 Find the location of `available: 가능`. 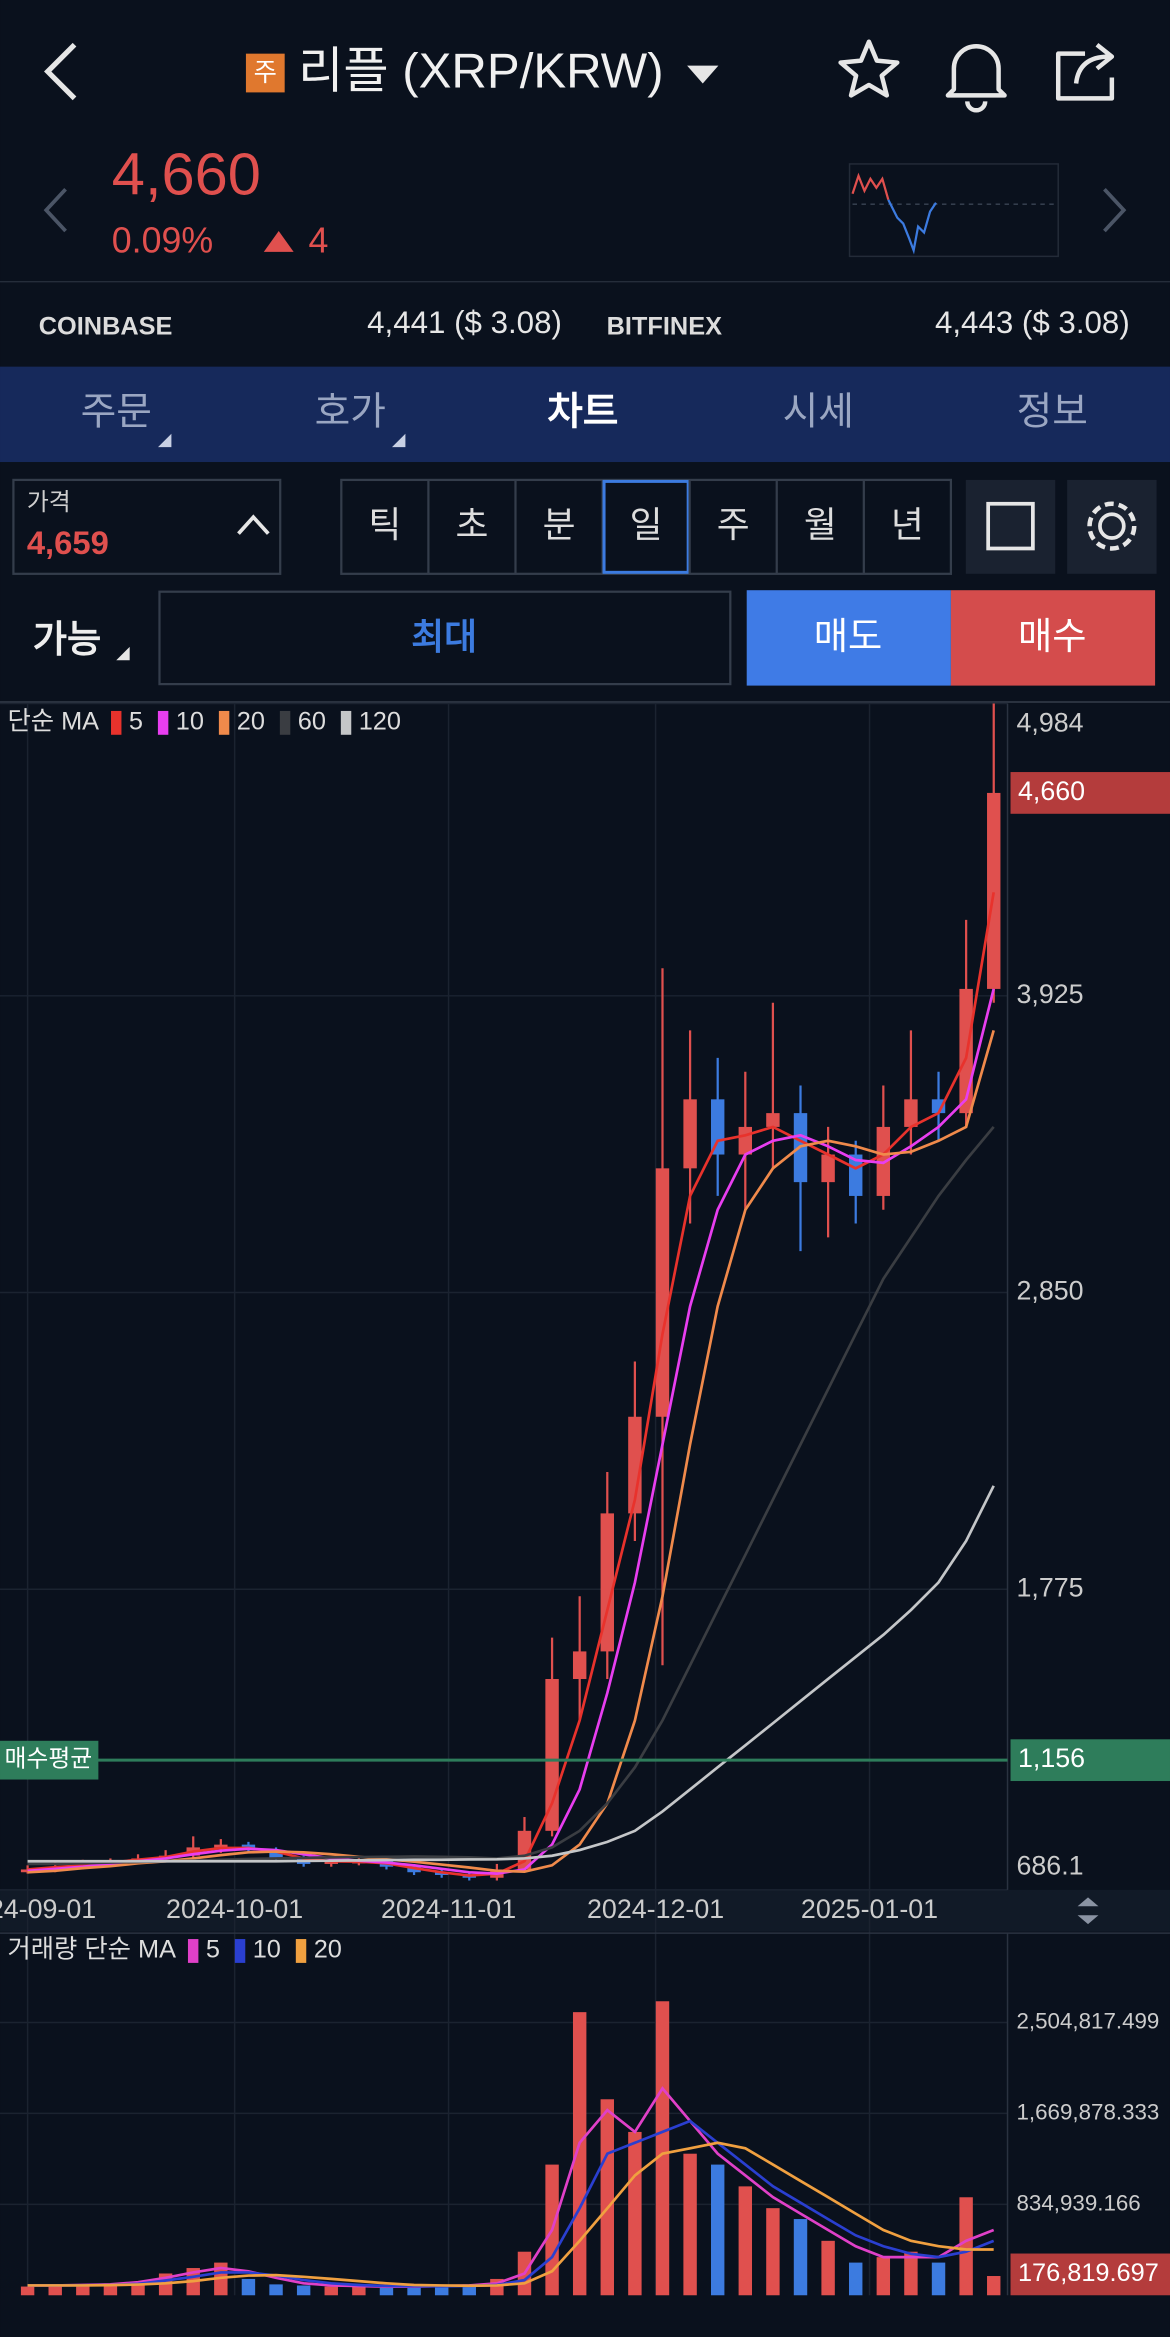

available: 가능 is located at coordinates (67, 639).